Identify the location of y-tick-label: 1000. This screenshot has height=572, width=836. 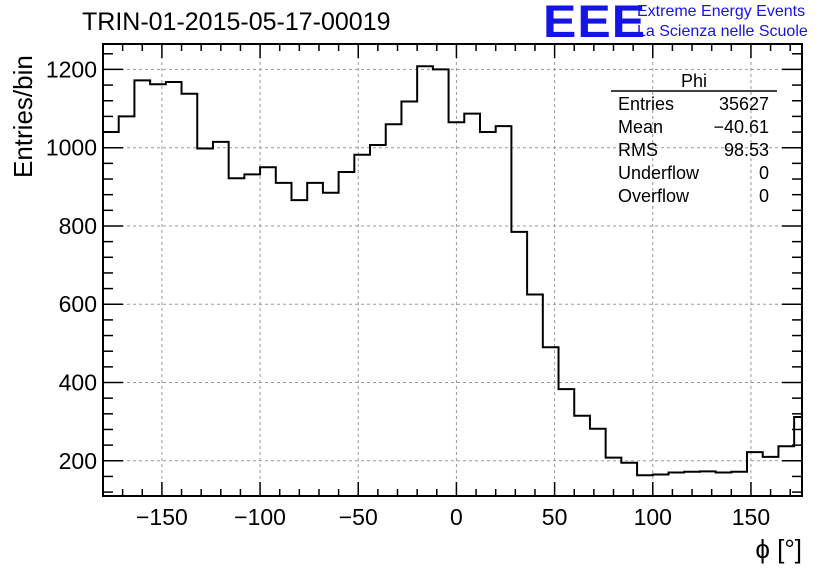
(71, 148).